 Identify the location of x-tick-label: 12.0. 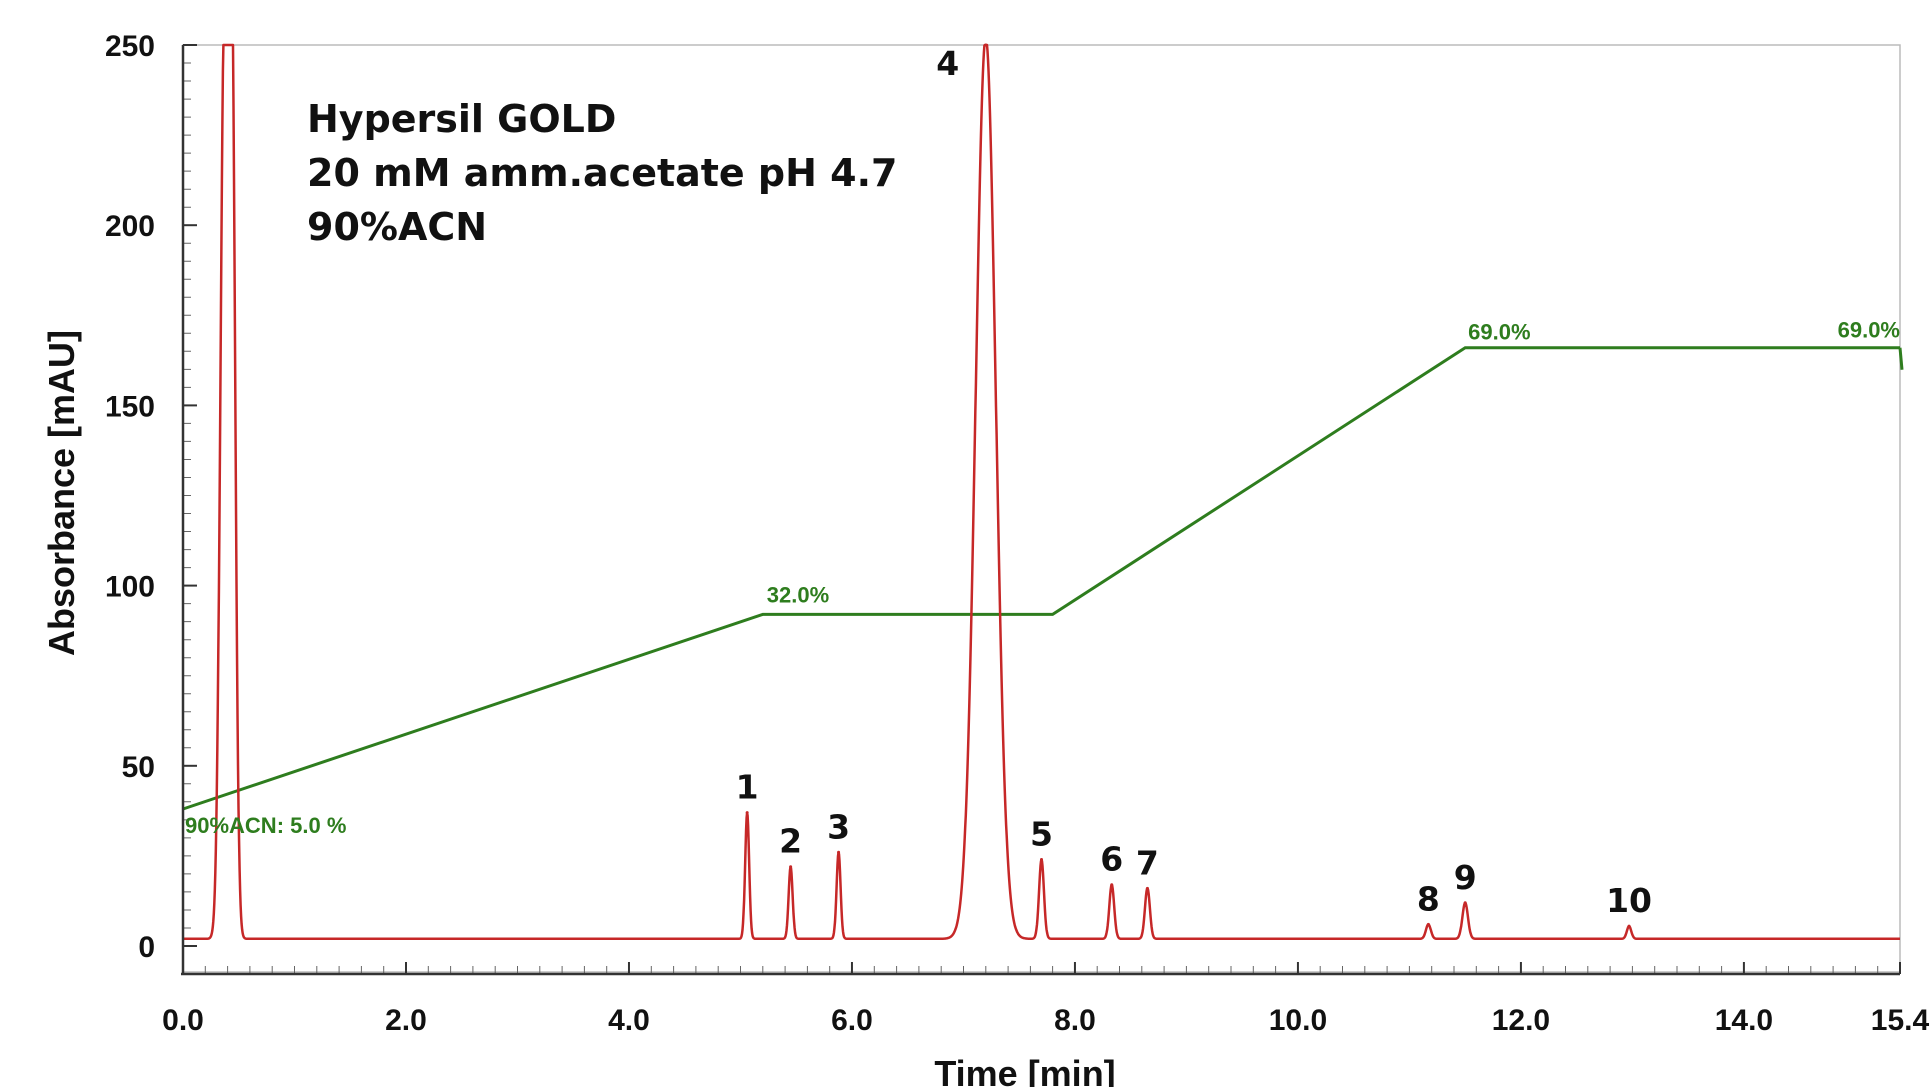
(1521, 1020).